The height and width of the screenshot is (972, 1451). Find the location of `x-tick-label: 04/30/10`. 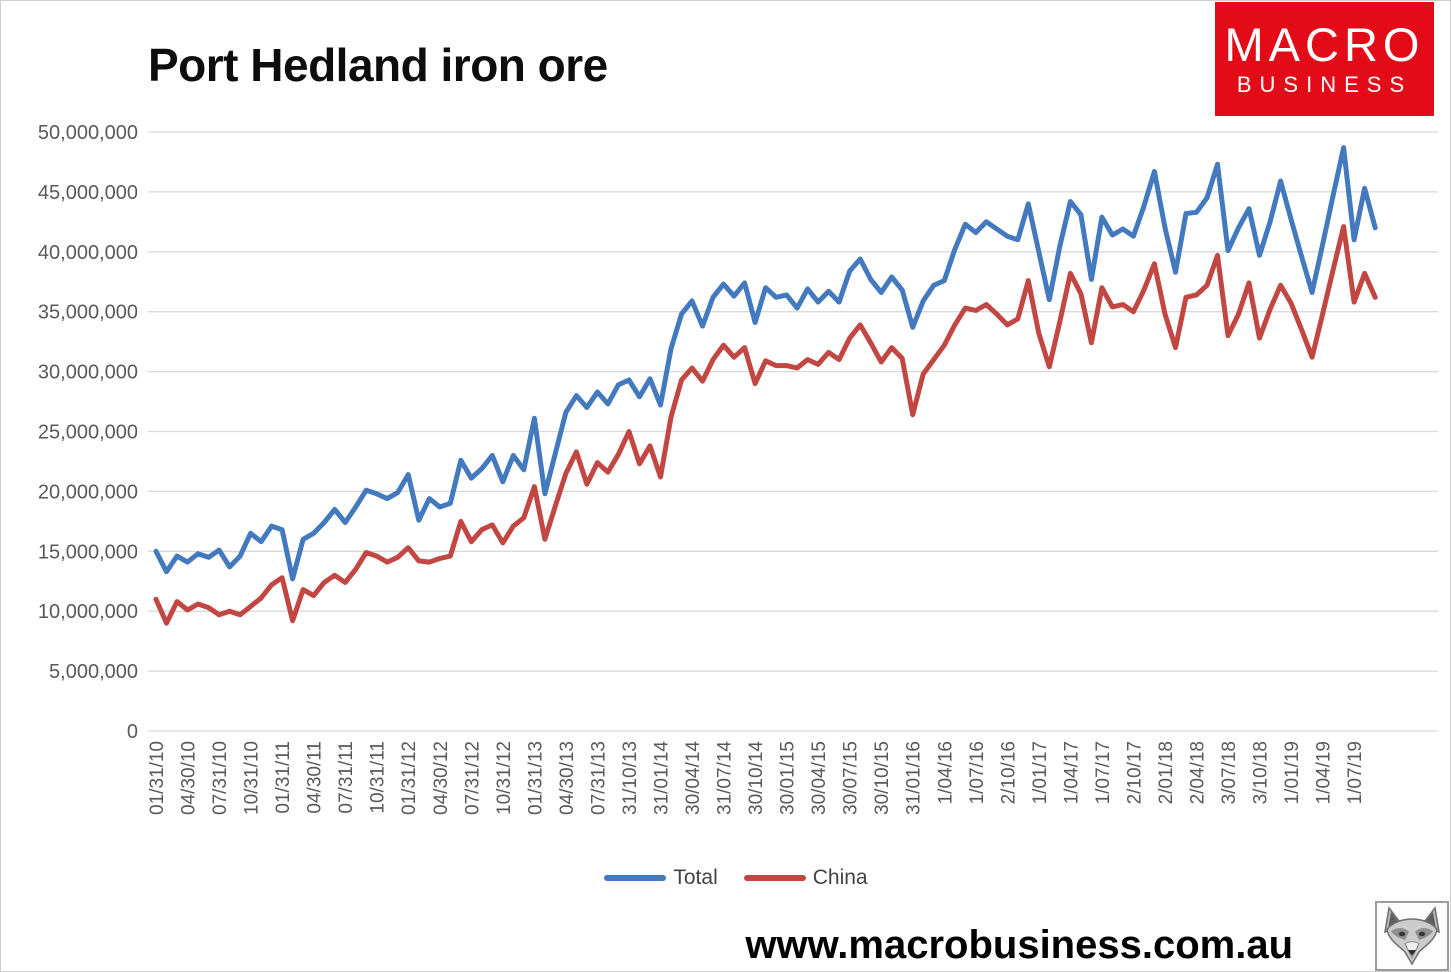

x-tick-label: 04/30/10 is located at coordinates (189, 778).